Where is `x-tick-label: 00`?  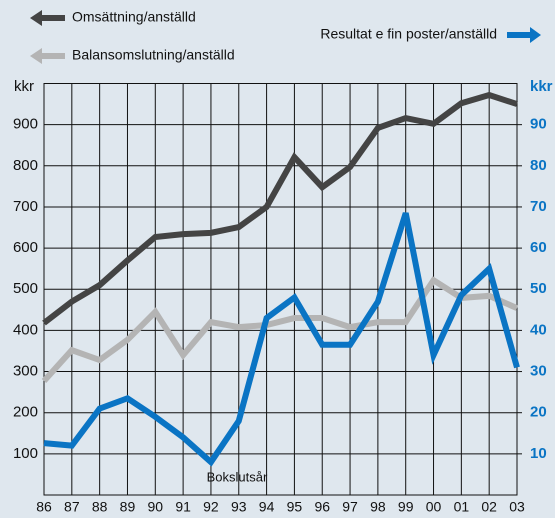
x-tick-label: 00 is located at coordinates (434, 507).